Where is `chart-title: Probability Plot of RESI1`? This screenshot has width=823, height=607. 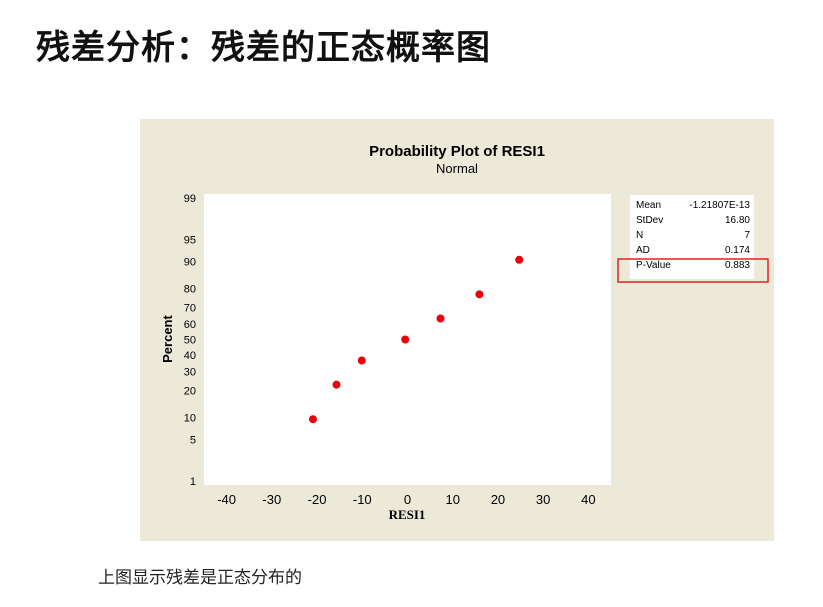
chart-title: Probability Plot of RESI1 is located at coordinates (457, 151).